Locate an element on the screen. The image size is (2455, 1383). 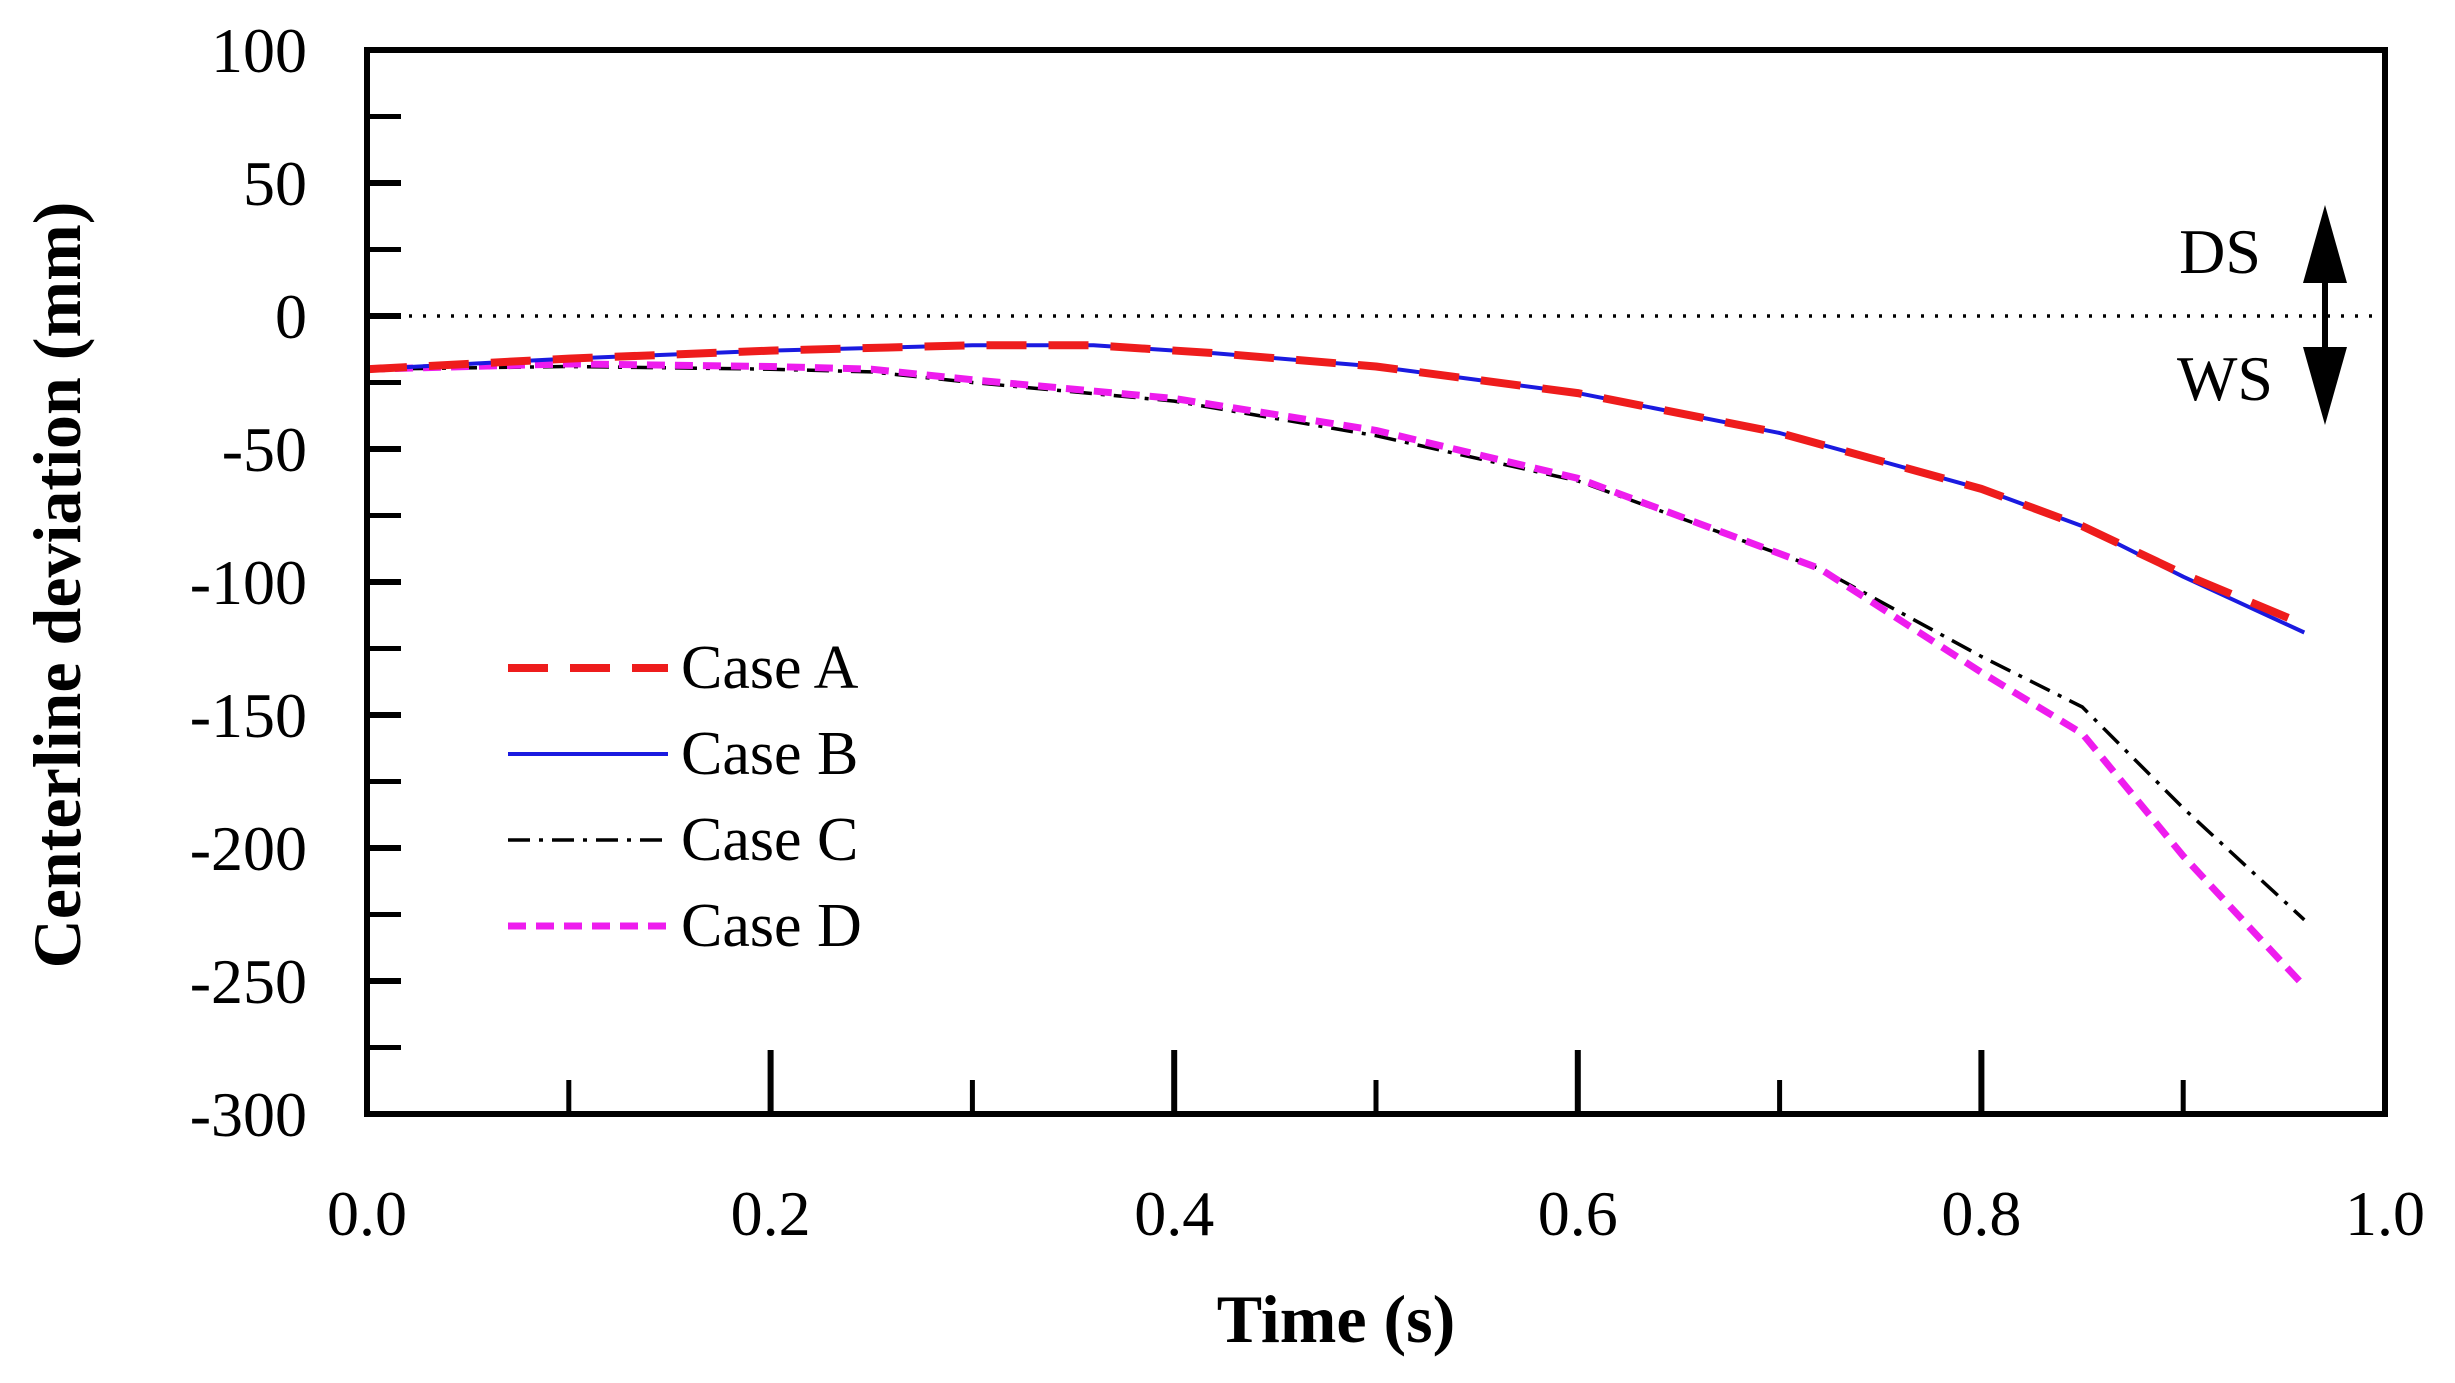
ds-label: DS is located at coordinates (2220, 251).